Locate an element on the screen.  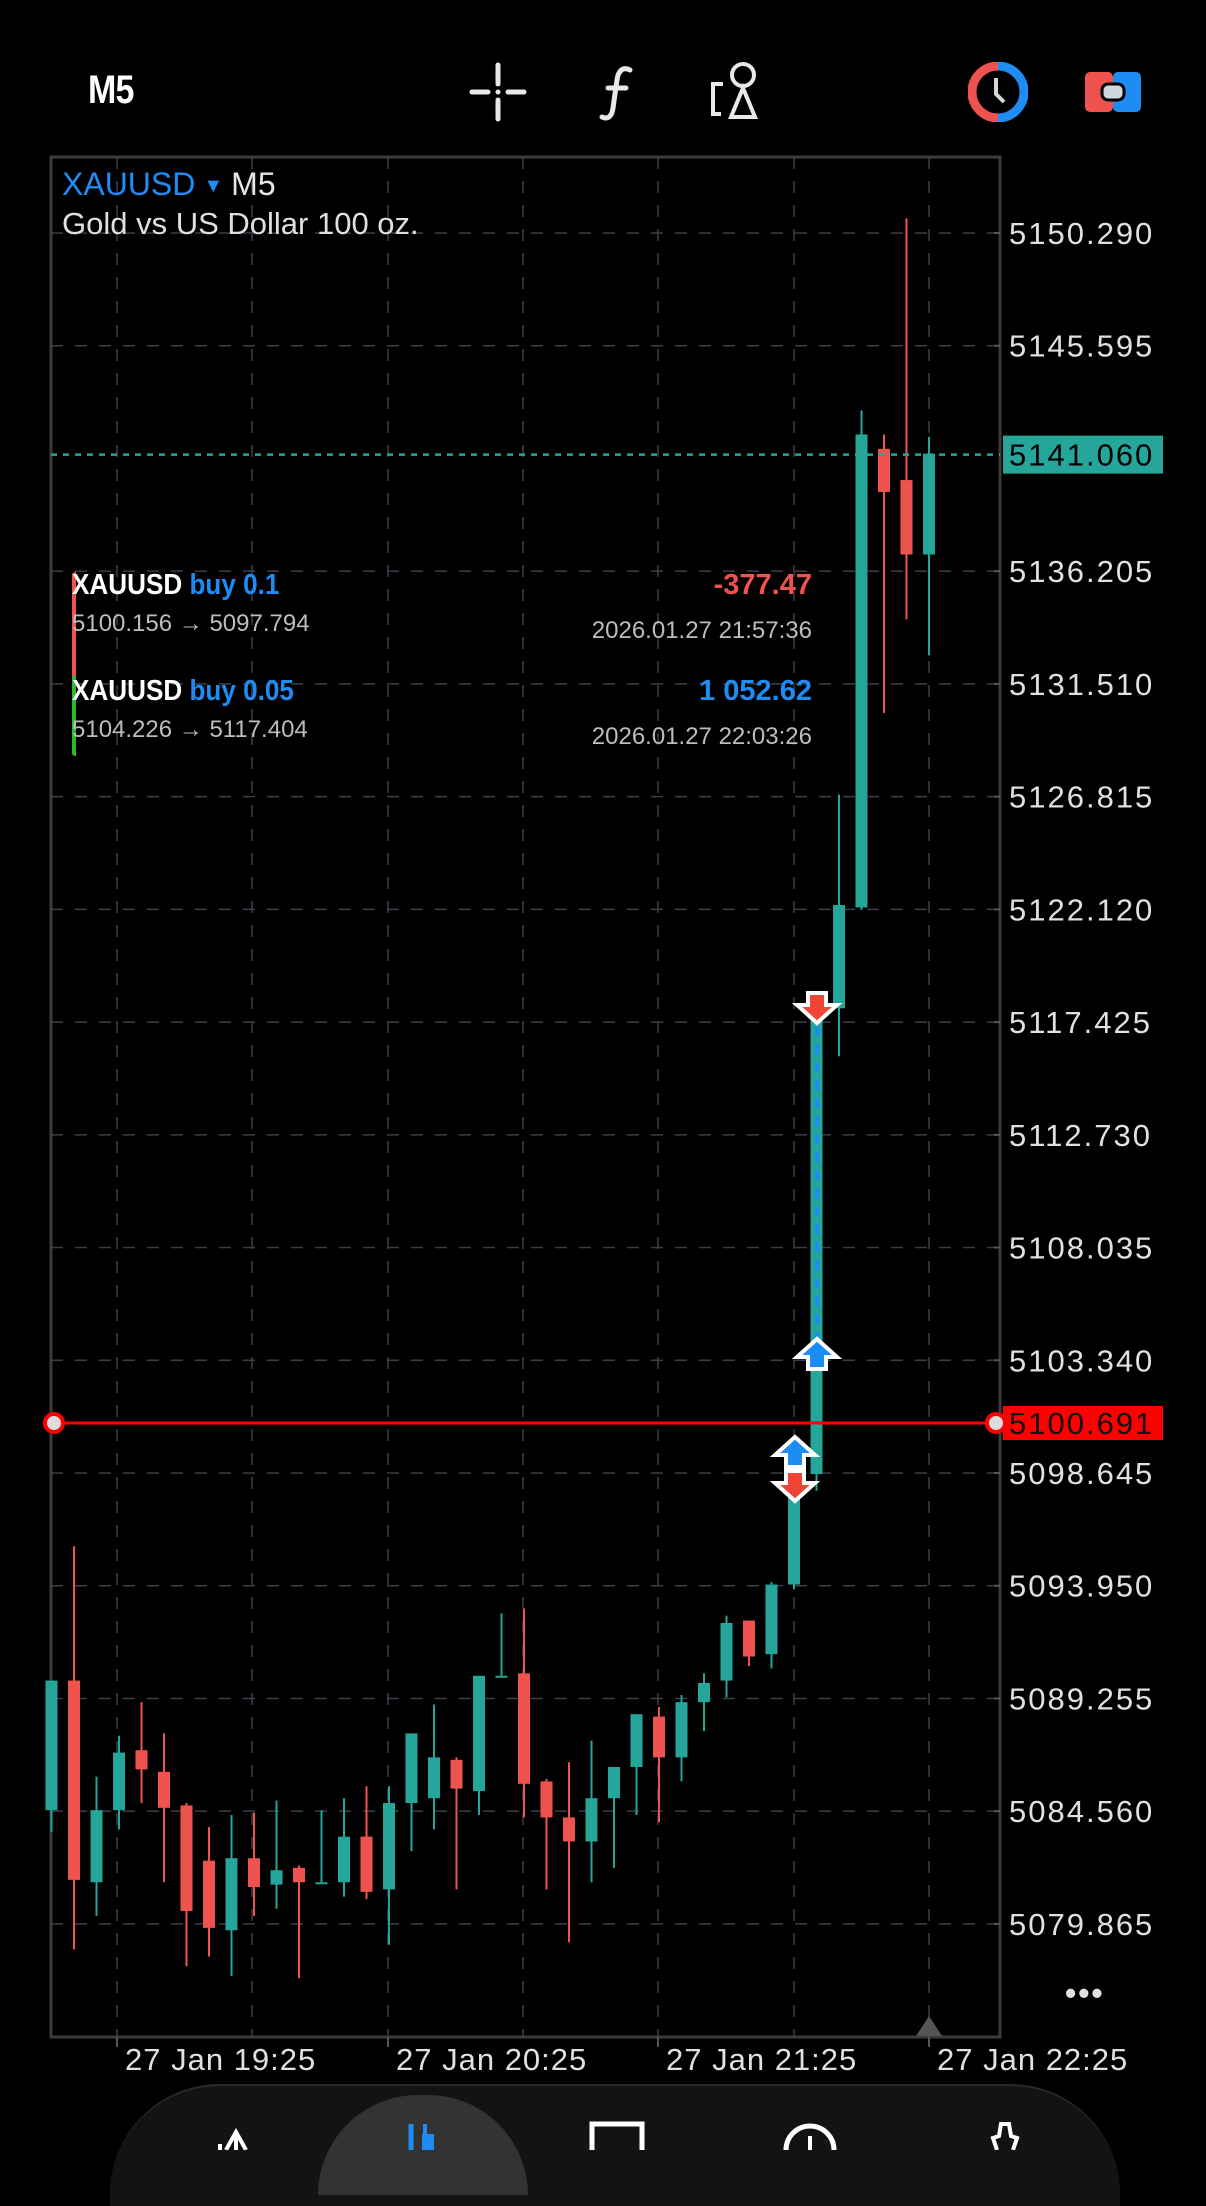
position-price-badge is located at coordinates (1083, 1423).